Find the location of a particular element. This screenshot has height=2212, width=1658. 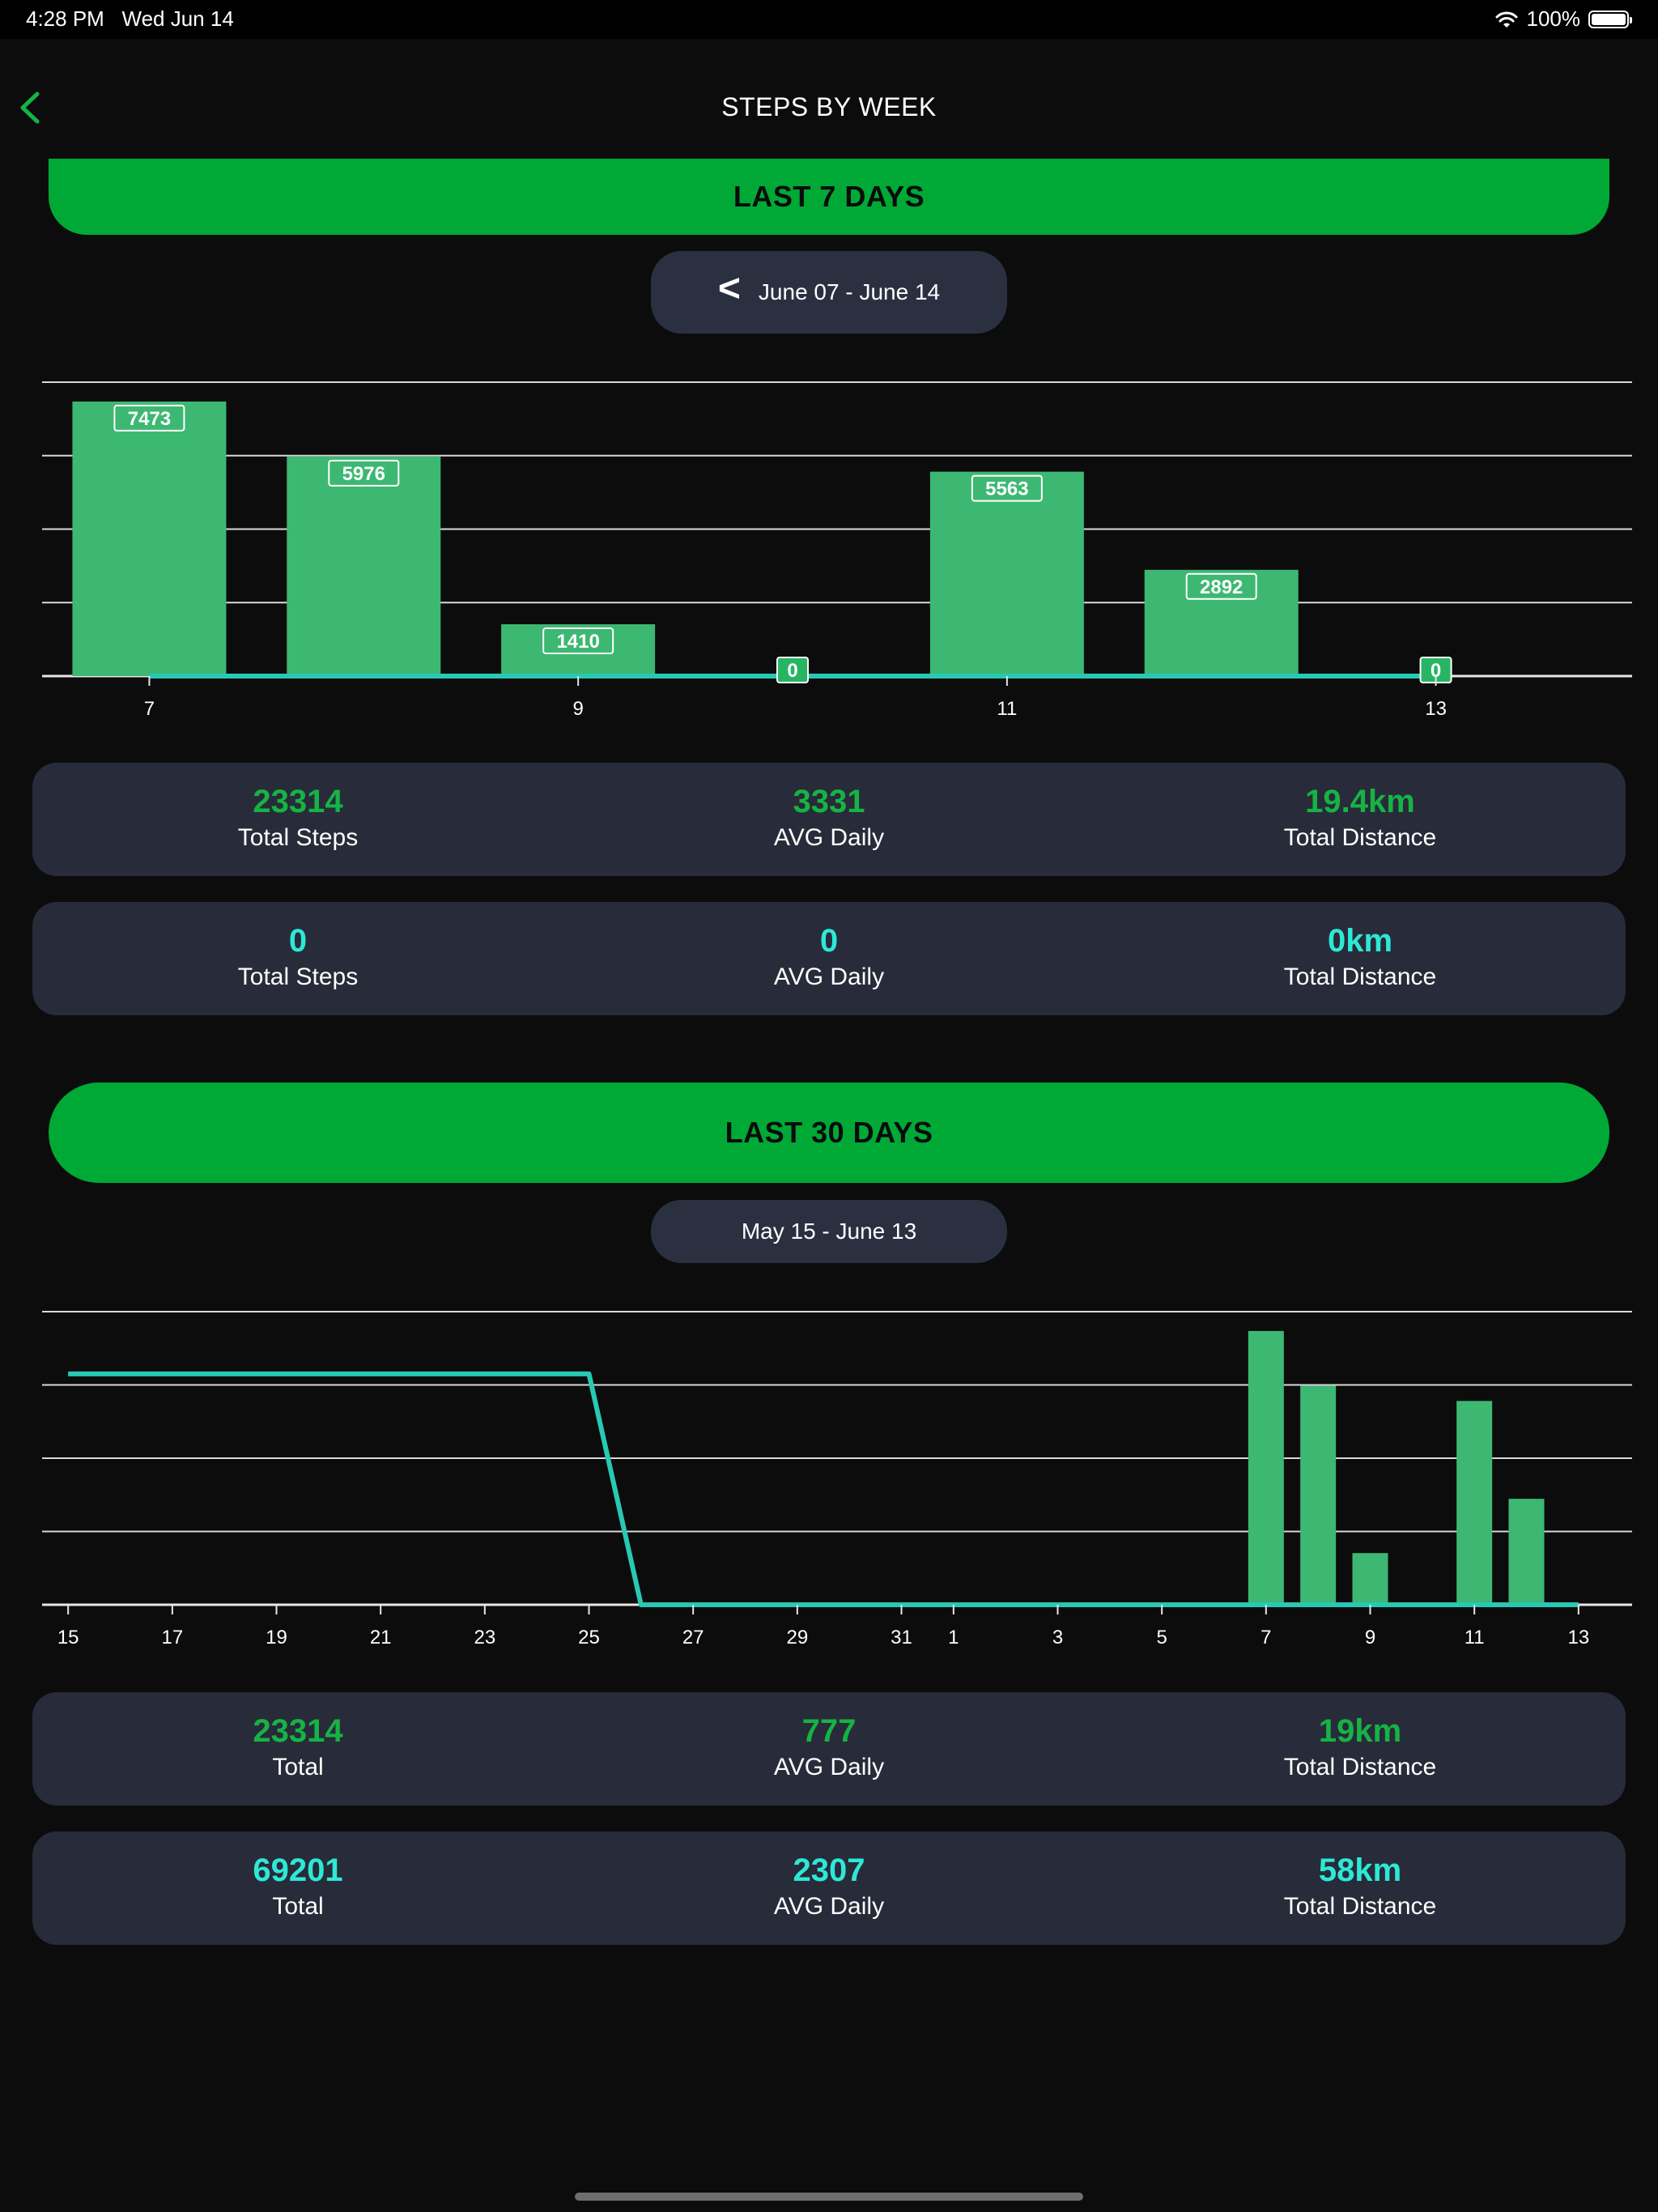

week-compare-total-steps: 0 Total Steps is located at coordinates (297, 959).